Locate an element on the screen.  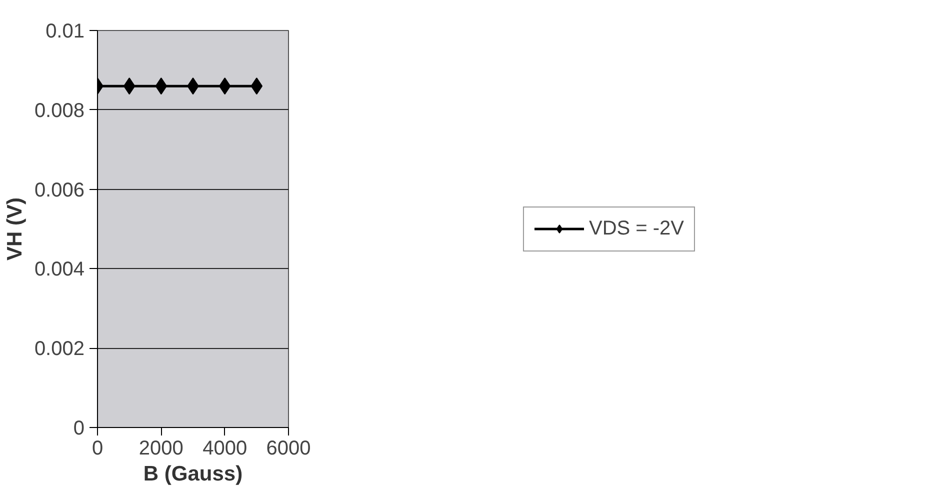
y-tick-label: 0.004 is located at coordinates (59, 269).